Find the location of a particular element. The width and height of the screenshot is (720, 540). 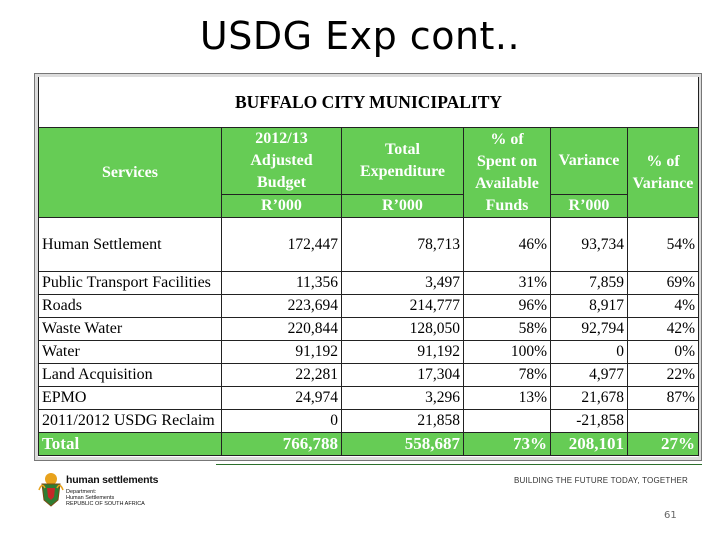

footer-rule is located at coordinates (459, 464).